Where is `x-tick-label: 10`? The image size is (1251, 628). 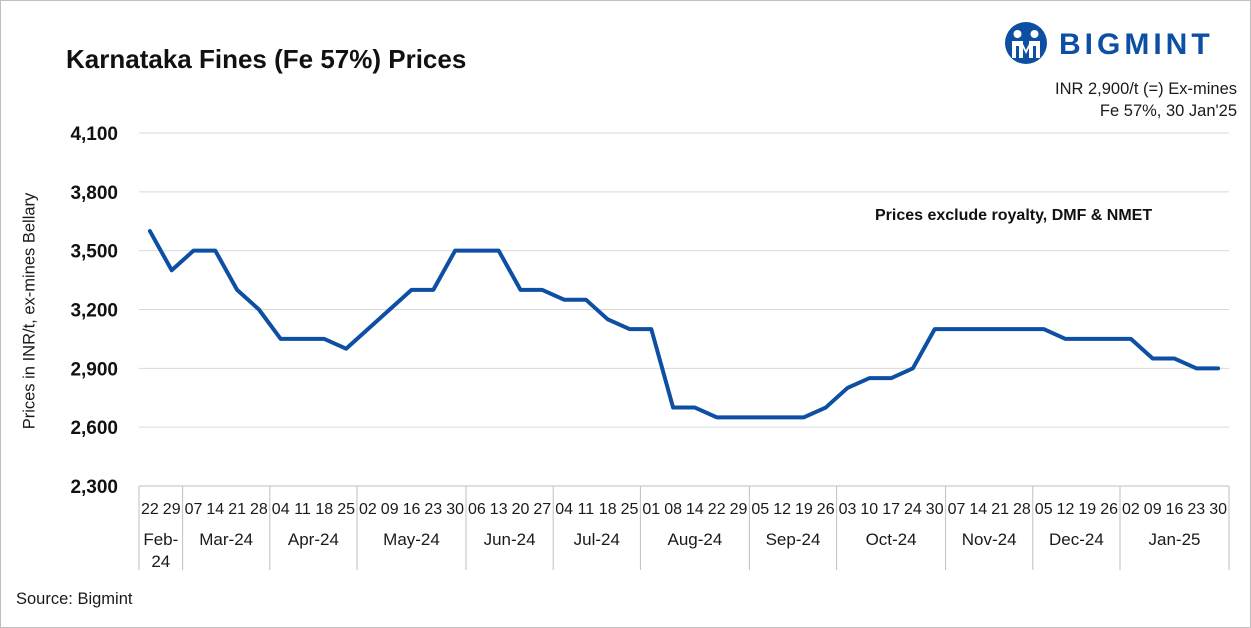 x-tick-label: 10 is located at coordinates (869, 509).